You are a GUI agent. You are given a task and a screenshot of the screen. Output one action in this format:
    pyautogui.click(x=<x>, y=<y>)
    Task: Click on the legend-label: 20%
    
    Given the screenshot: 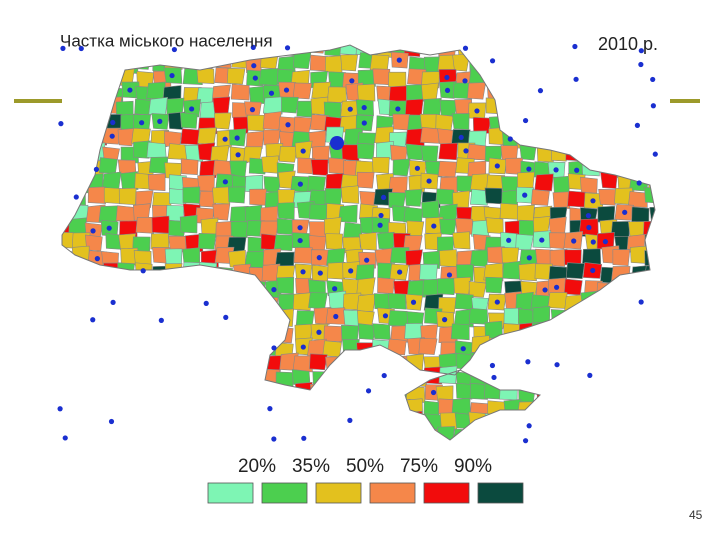 What is the action you would take?
    pyautogui.click(x=257, y=466)
    